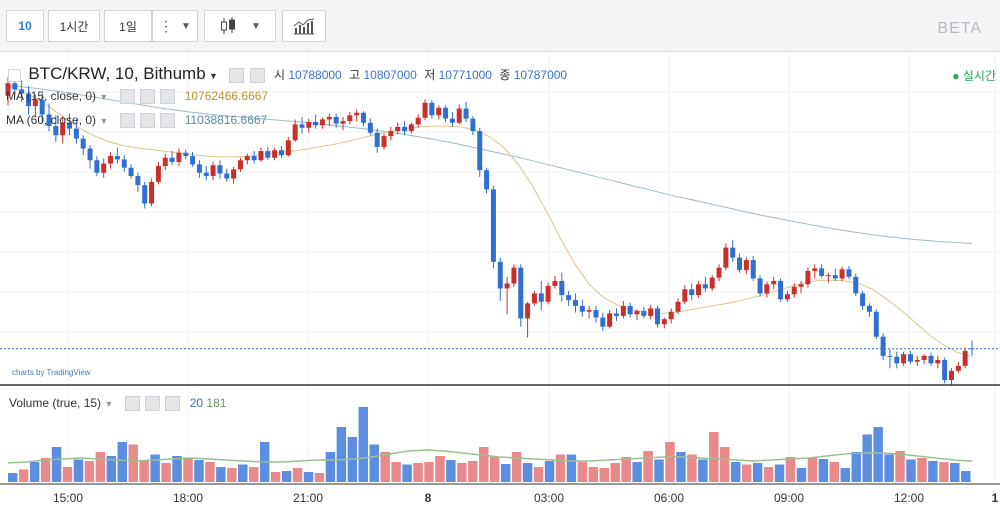  I want to click on volume-label: Volume (true, 15), so click(55, 403).